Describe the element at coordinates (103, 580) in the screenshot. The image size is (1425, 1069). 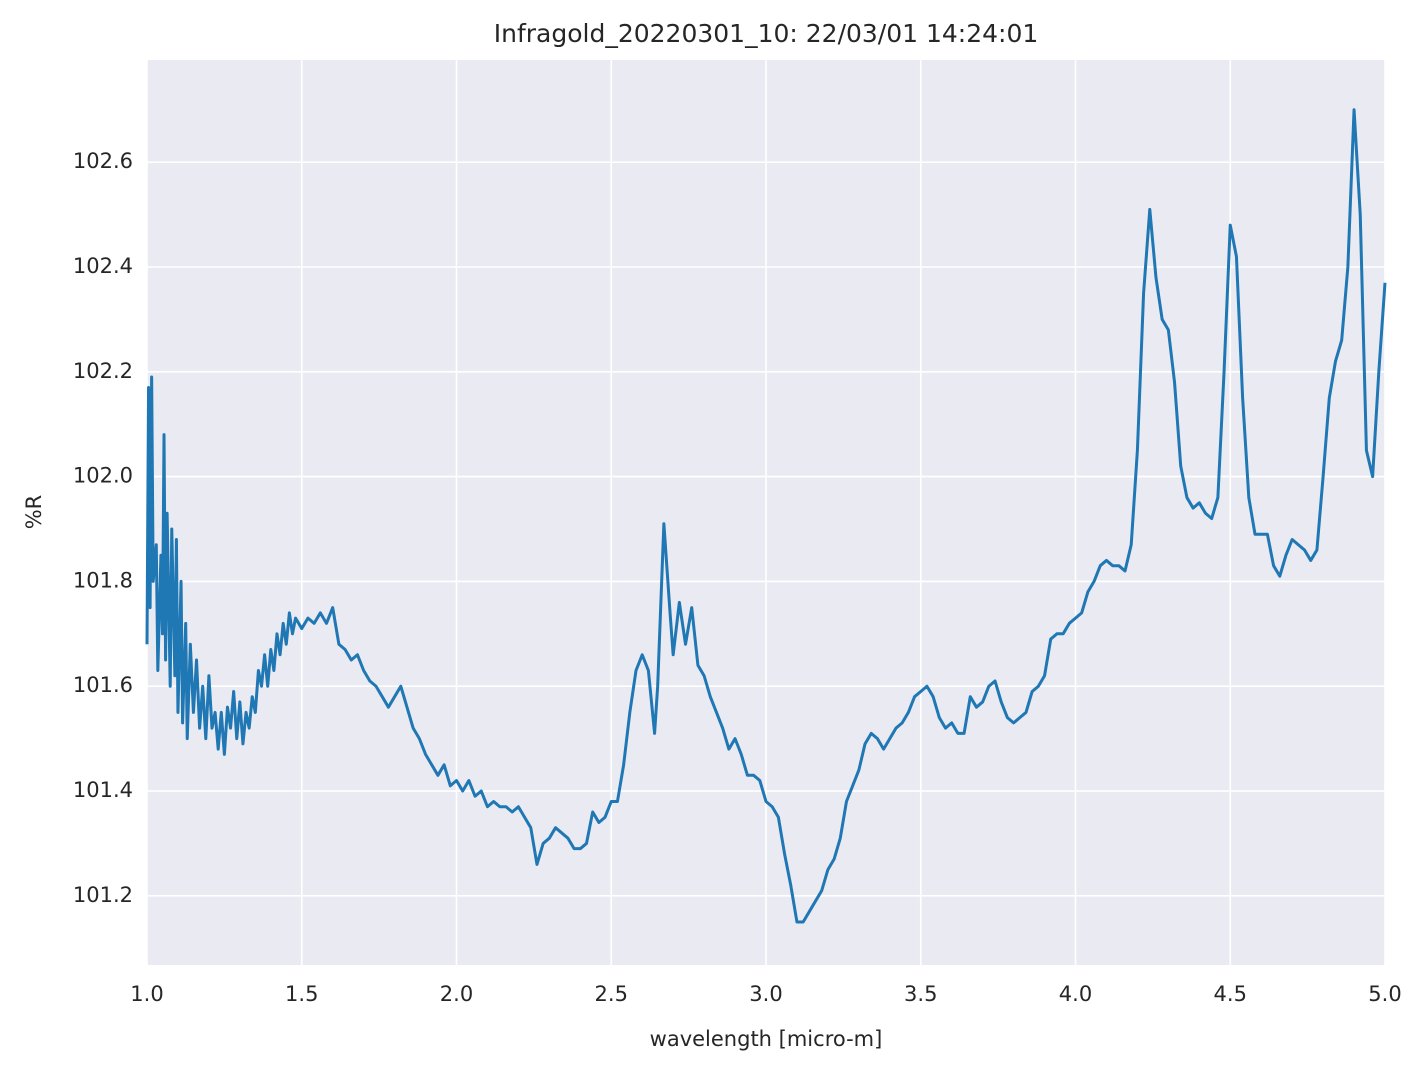
I see `y-tick-label: 101.8` at that location.